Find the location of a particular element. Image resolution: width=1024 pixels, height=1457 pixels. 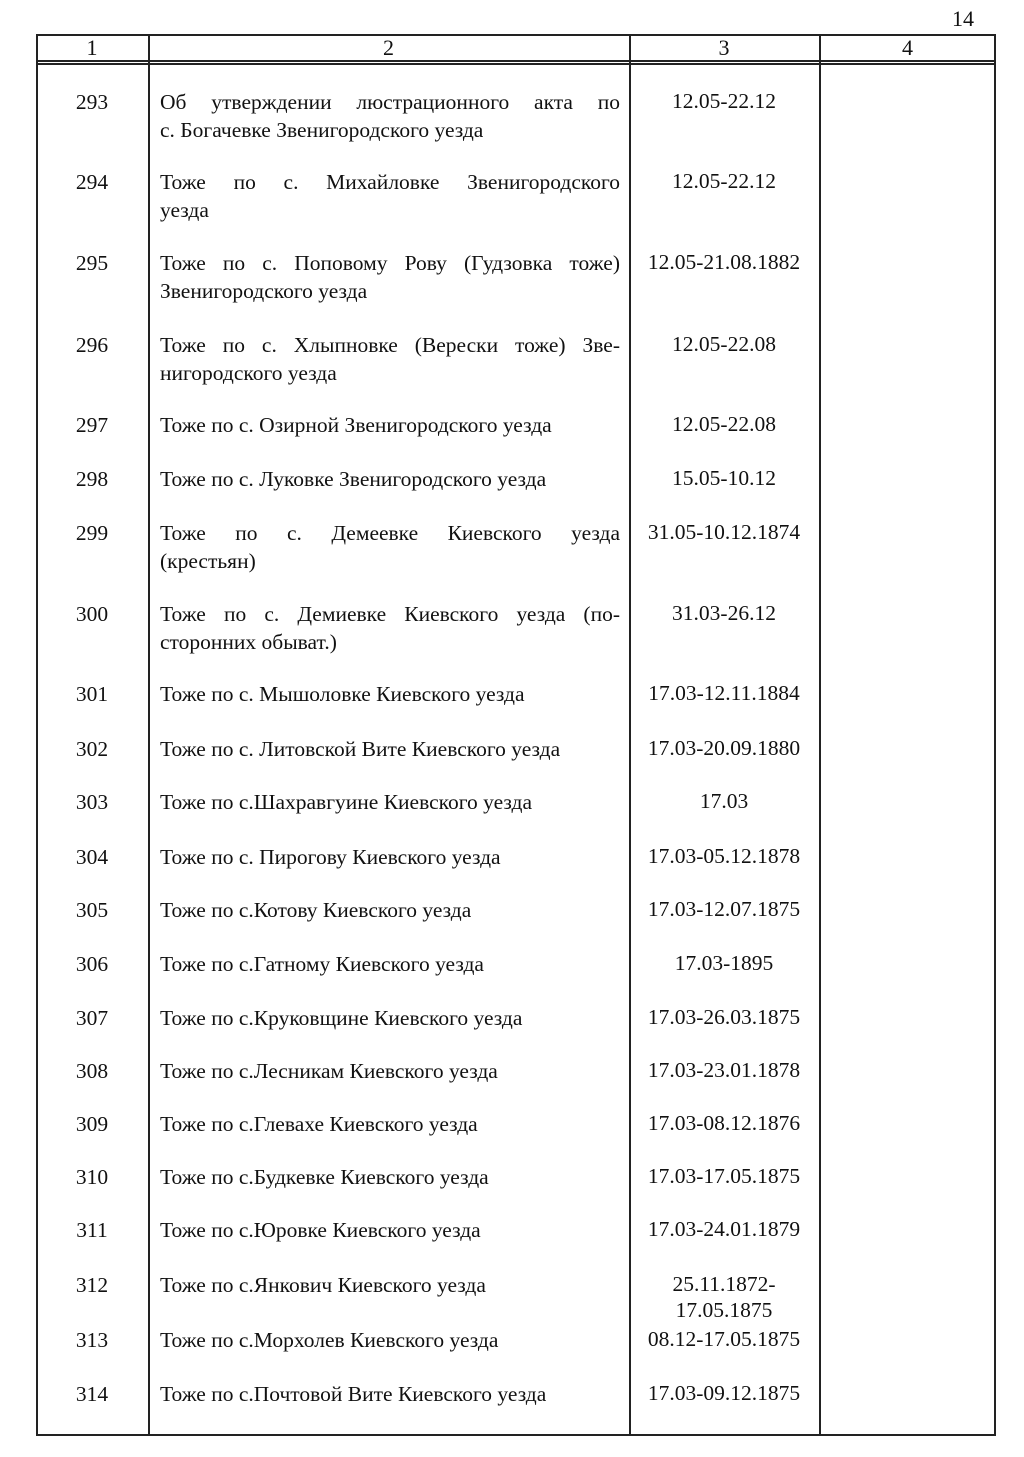

date-range: 17.03-12.07.1875 is located at coordinates (724, 909).